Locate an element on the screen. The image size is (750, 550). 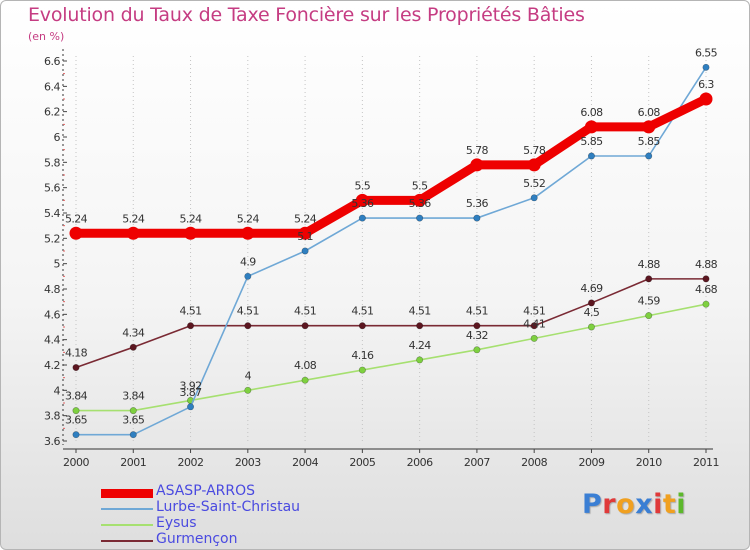
data-label-lurbe-saint-christau: 4.9 is located at coordinates (248, 261).